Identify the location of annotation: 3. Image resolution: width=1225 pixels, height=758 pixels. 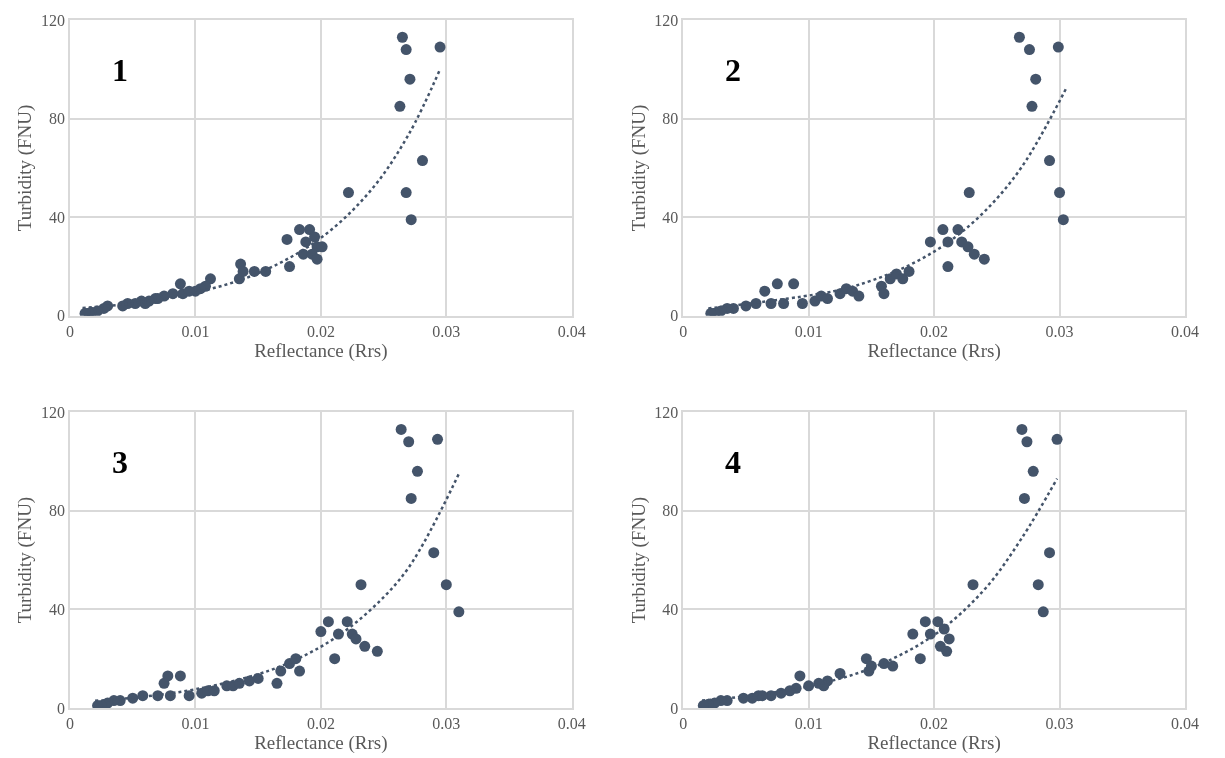
(120, 462).